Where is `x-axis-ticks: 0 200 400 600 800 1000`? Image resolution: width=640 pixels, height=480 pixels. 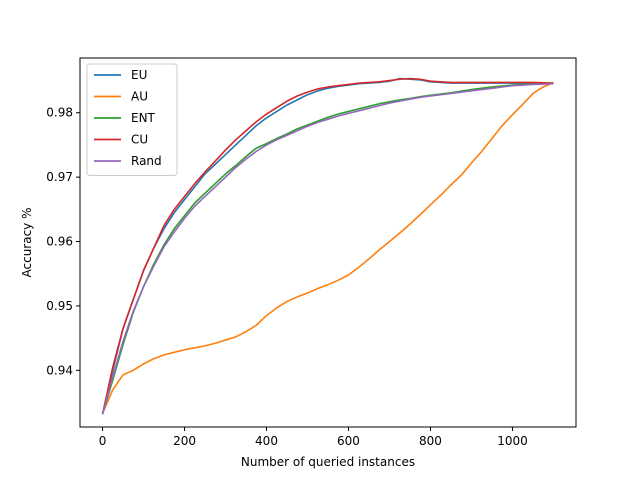 x-axis-ticks: 0 200 400 600 800 1000 is located at coordinates (313, 437).